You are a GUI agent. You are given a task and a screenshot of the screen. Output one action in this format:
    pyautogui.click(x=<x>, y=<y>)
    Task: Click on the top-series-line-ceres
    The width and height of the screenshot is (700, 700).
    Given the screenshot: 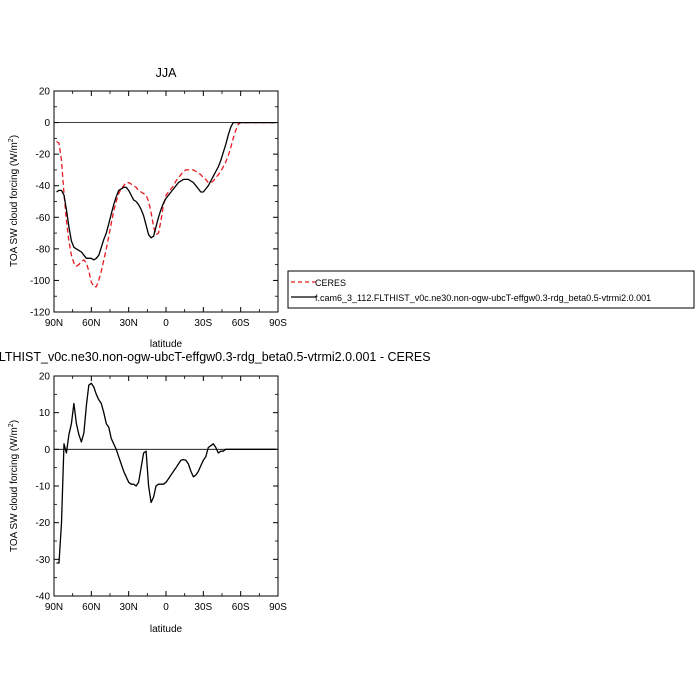 What is the action you would take?
    pyautogui.click(x=166, y=204)
    